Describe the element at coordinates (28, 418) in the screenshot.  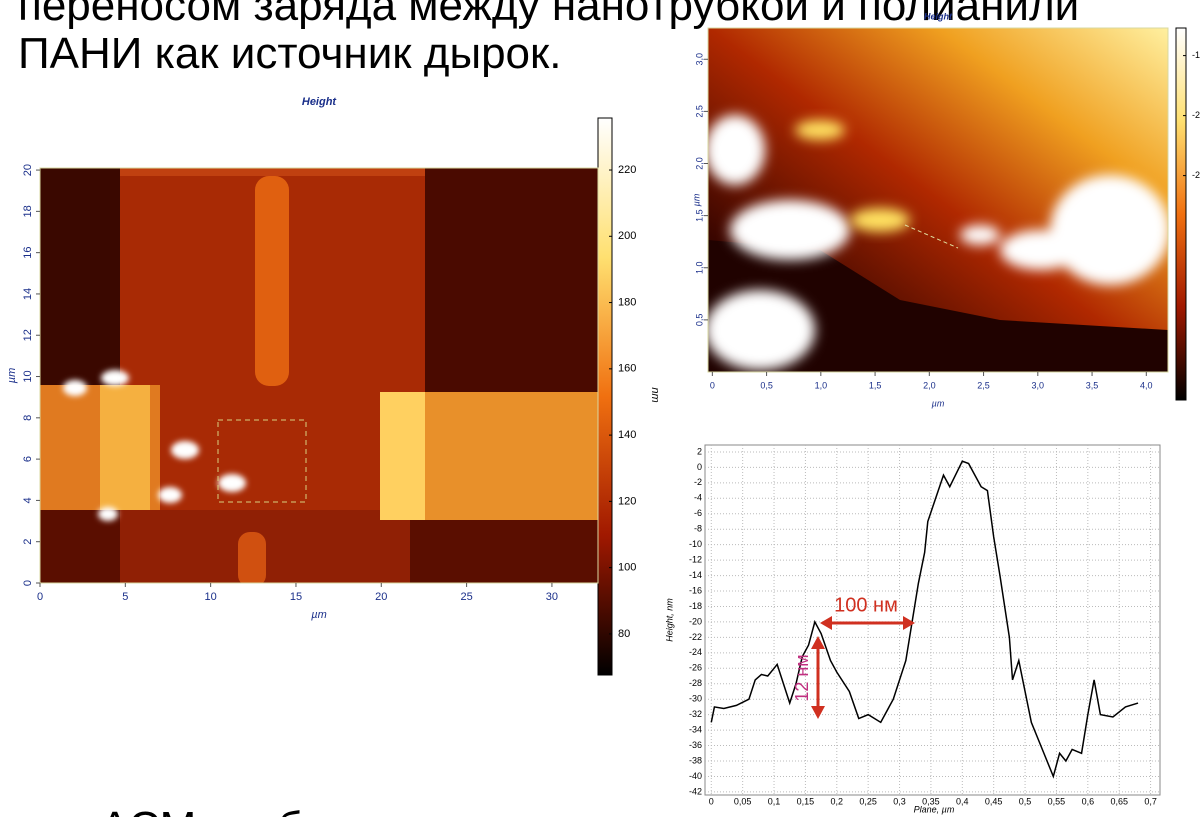
I see `y-tick-label: 8` at that location.